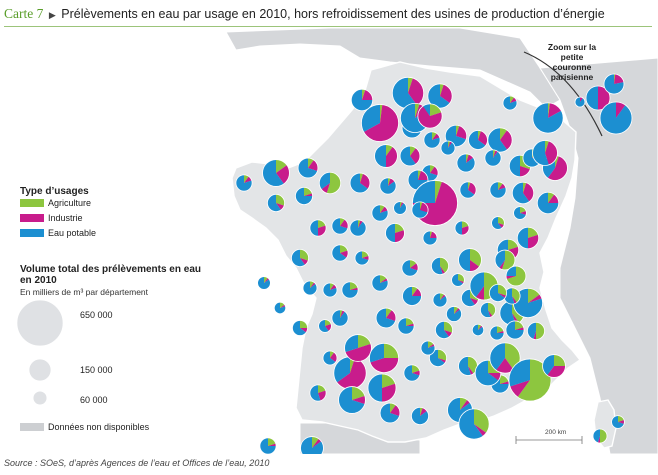 The image size is (658, 475). Describe the element at coordinates (40, 352) in the screenshot. I see `legend-circles` at that location.